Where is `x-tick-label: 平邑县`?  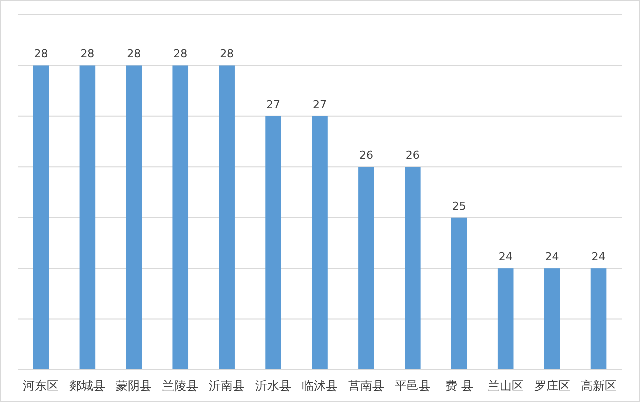 x-tick-label: 平邑县 is located at coordinates (412, 386).